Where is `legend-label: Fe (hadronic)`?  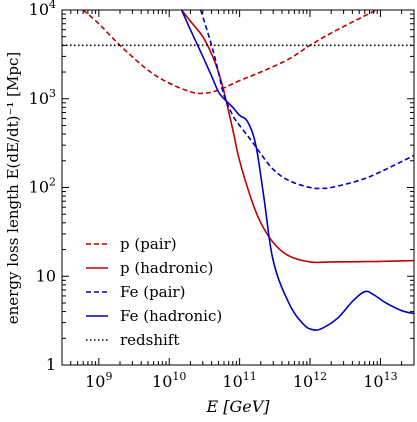
legend-label: Fe (hadronic) is located at coordinates (171, 316).